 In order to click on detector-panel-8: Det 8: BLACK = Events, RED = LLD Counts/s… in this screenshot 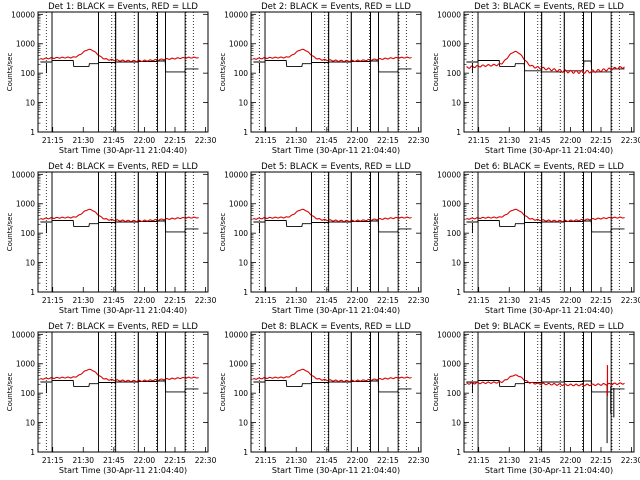, I will do `click(324, 398)`.